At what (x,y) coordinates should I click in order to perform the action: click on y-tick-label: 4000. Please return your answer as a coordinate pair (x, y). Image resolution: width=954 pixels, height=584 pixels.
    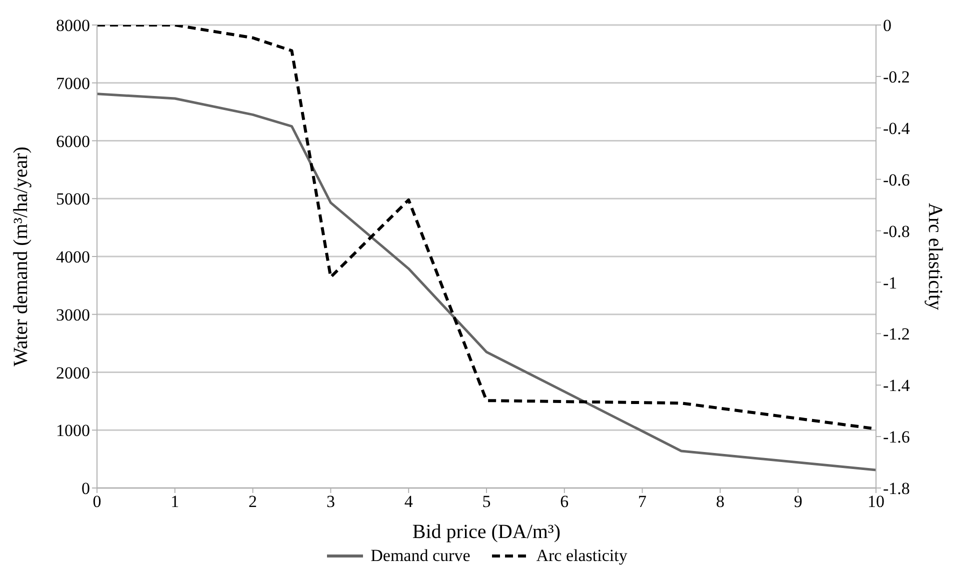
    Looking at the image, I should click on (73, 257).